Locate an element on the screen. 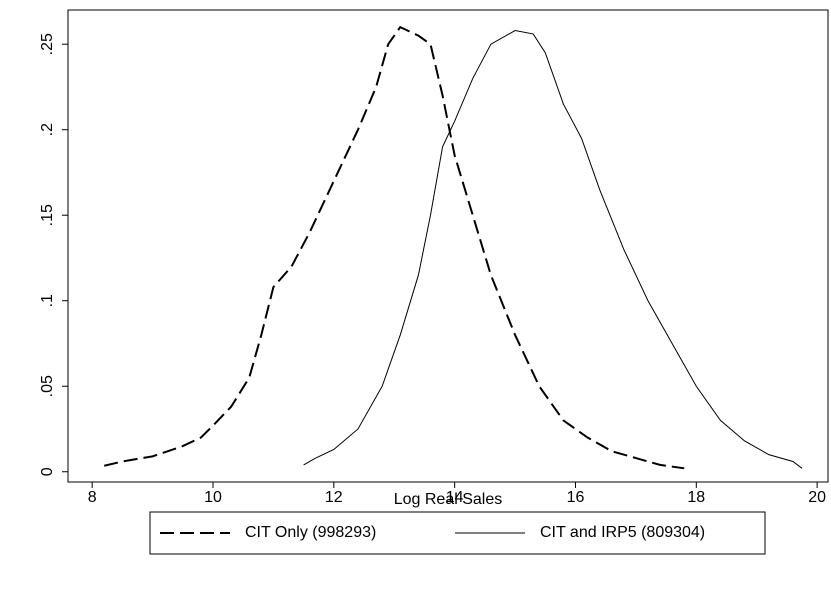  x-tick-label: 10 is located at coordinates (213, 497).